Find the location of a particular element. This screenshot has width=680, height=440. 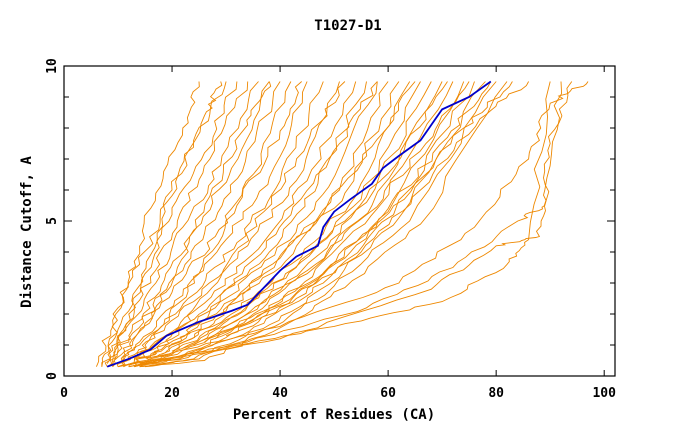

x-tick-label: 40 is located at coordinates (280, 393).